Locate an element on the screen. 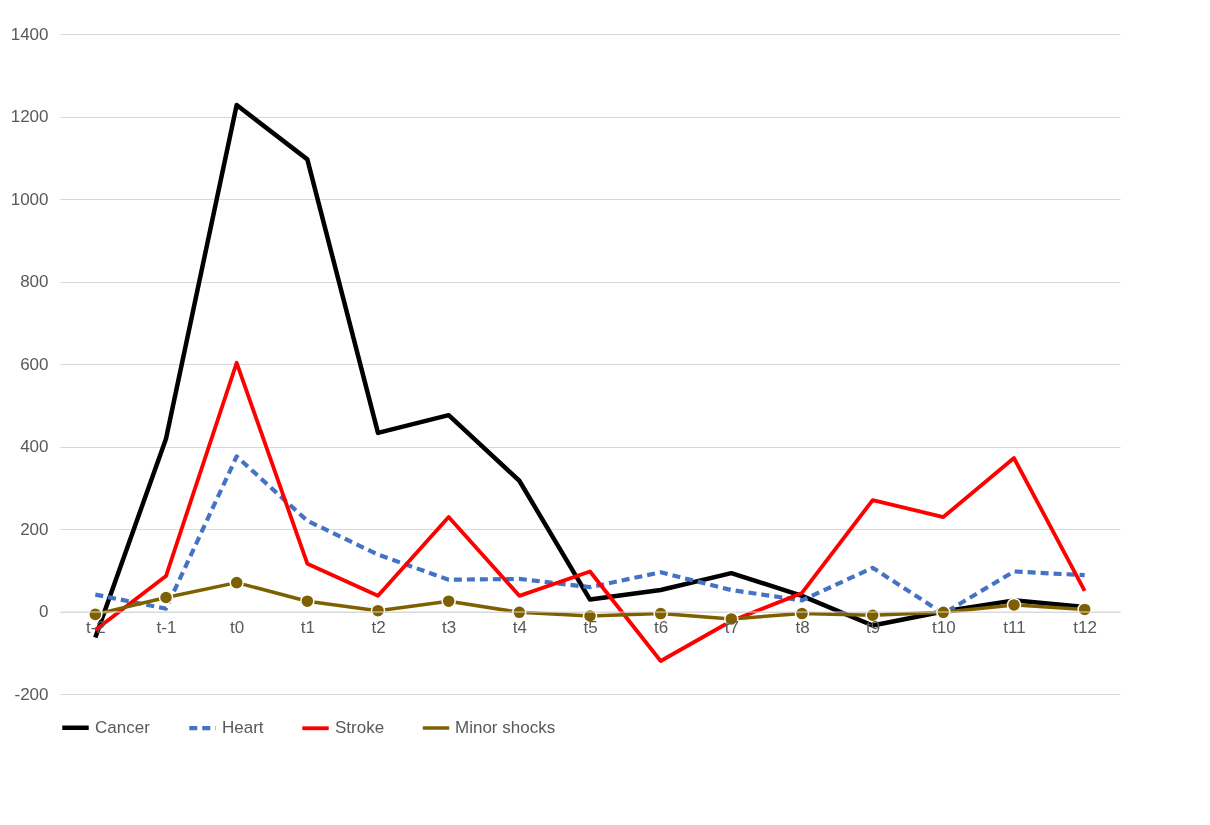  y-tick-label: 200 is located at coordinates (34, 529).